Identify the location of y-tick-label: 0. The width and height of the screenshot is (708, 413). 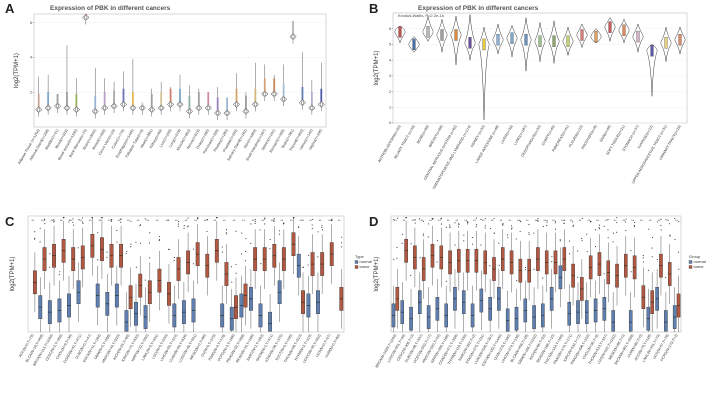
(390, 123).